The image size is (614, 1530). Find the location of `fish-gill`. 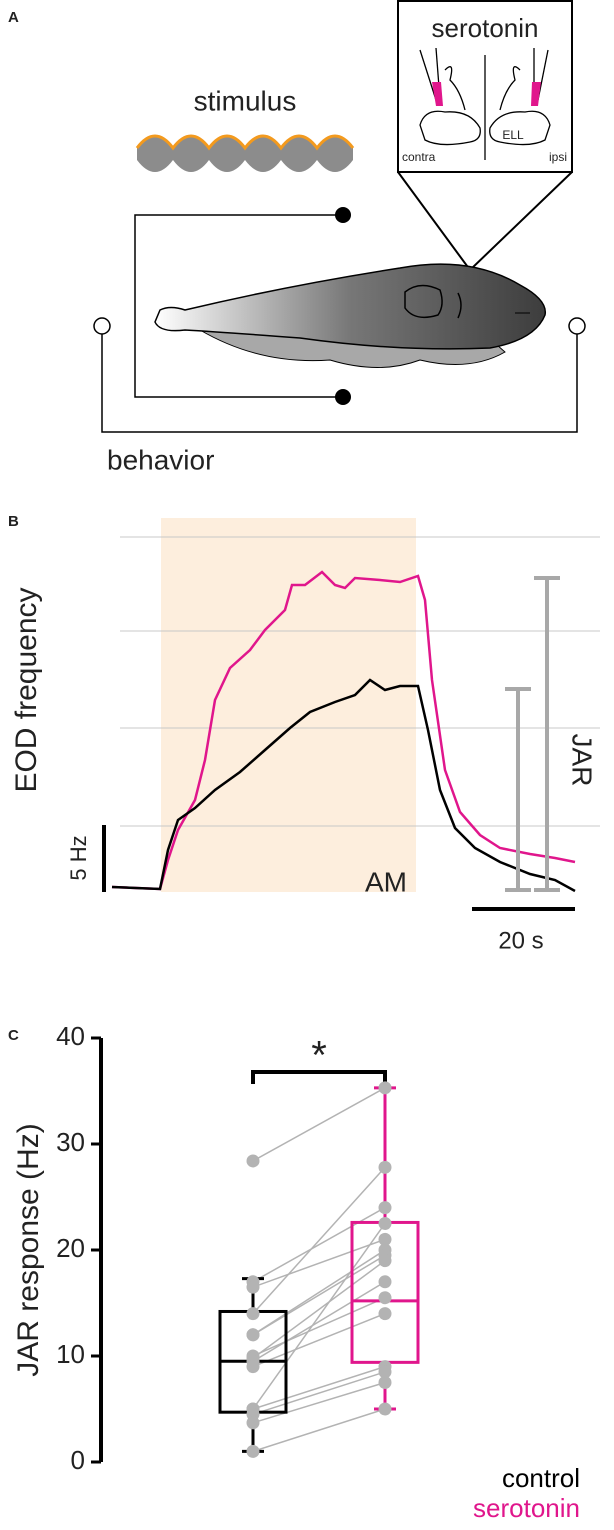

fish-gill is located at coordinates (459, 305).